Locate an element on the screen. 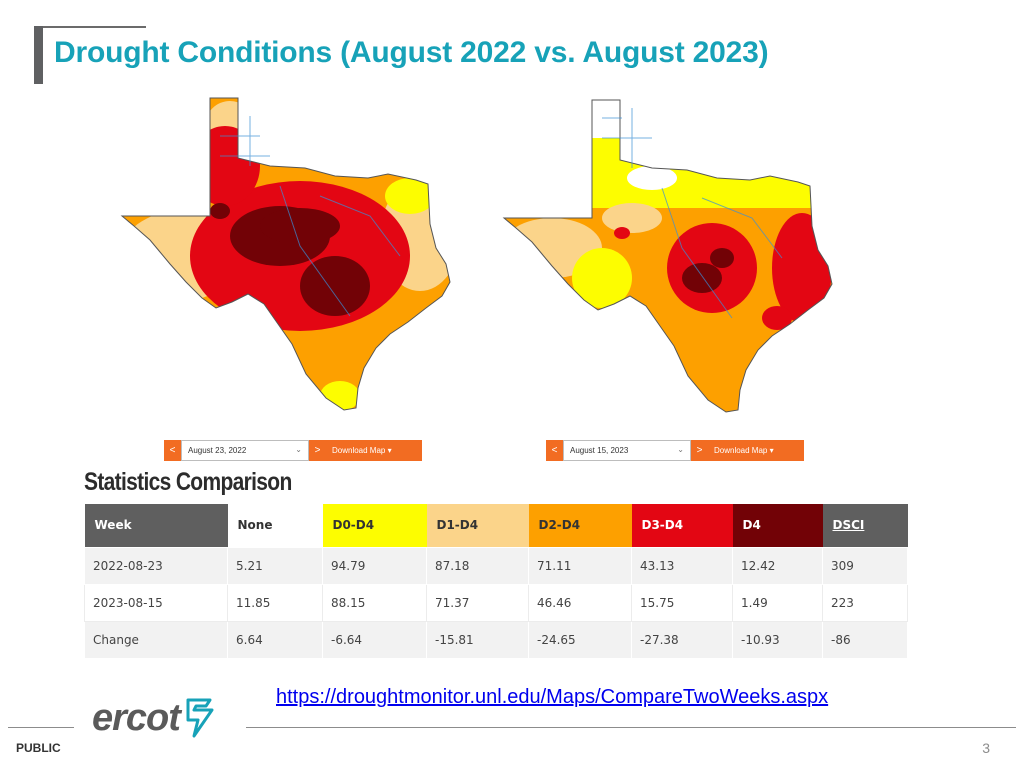  ercot-logo: ercot is located at coordinates (156, 718).